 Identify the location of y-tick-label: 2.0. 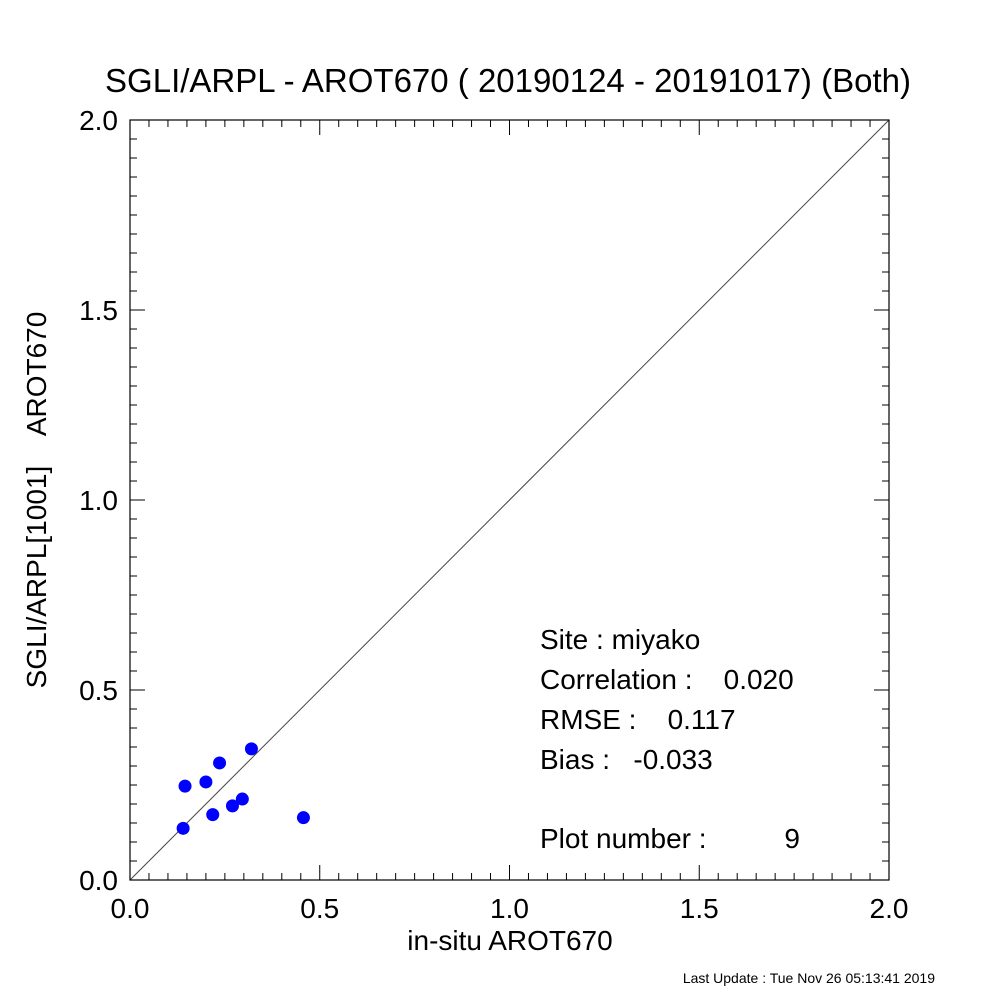
(98, 120).